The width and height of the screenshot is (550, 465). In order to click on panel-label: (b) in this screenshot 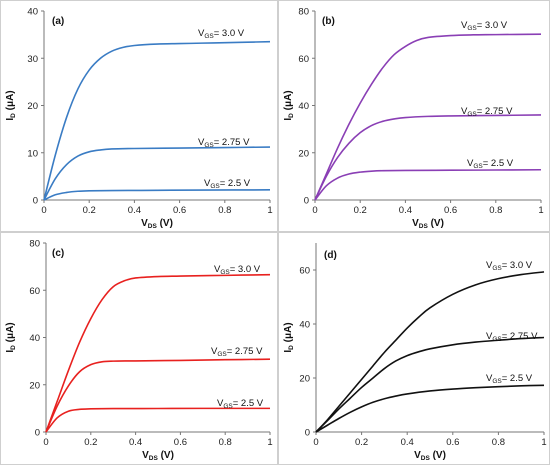, I will do `click(328, 21)`.